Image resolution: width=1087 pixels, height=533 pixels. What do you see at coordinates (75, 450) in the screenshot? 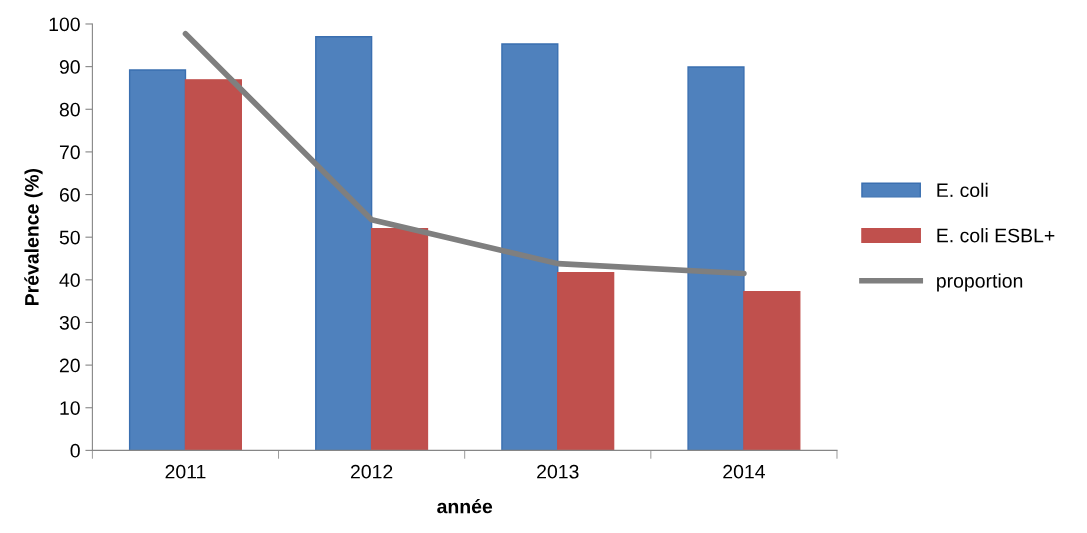
I see `y-tick-label: 0` at bounding box center [75, 450].